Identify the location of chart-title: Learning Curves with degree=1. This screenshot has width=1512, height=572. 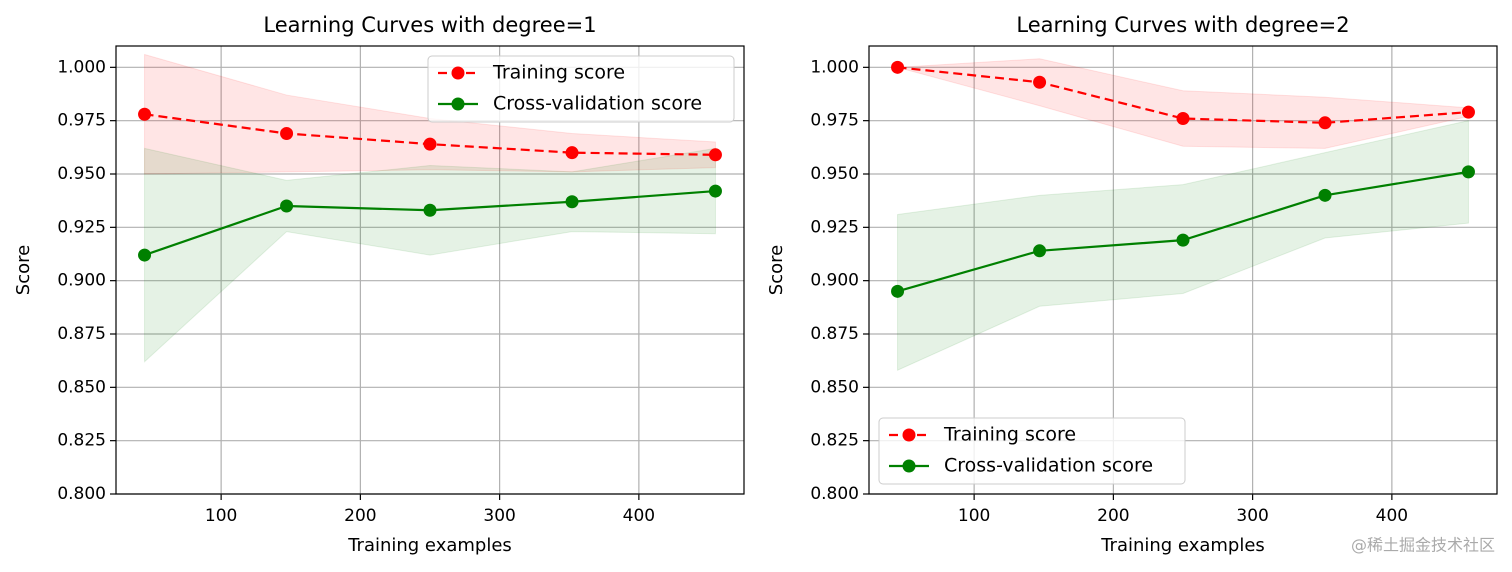
(429, 25).